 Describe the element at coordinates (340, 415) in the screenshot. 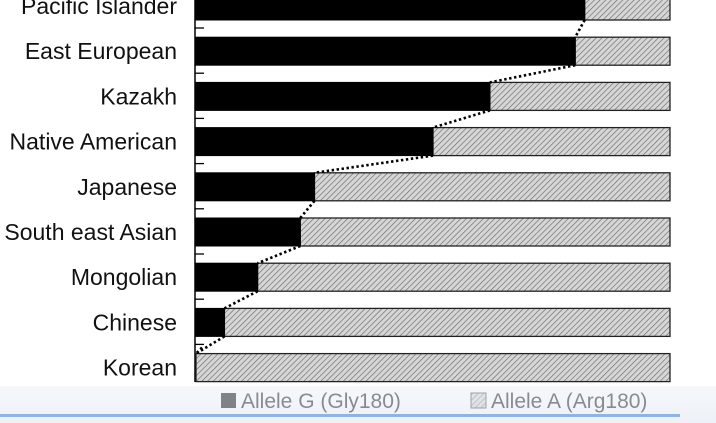

I see `progress-line` at that location.